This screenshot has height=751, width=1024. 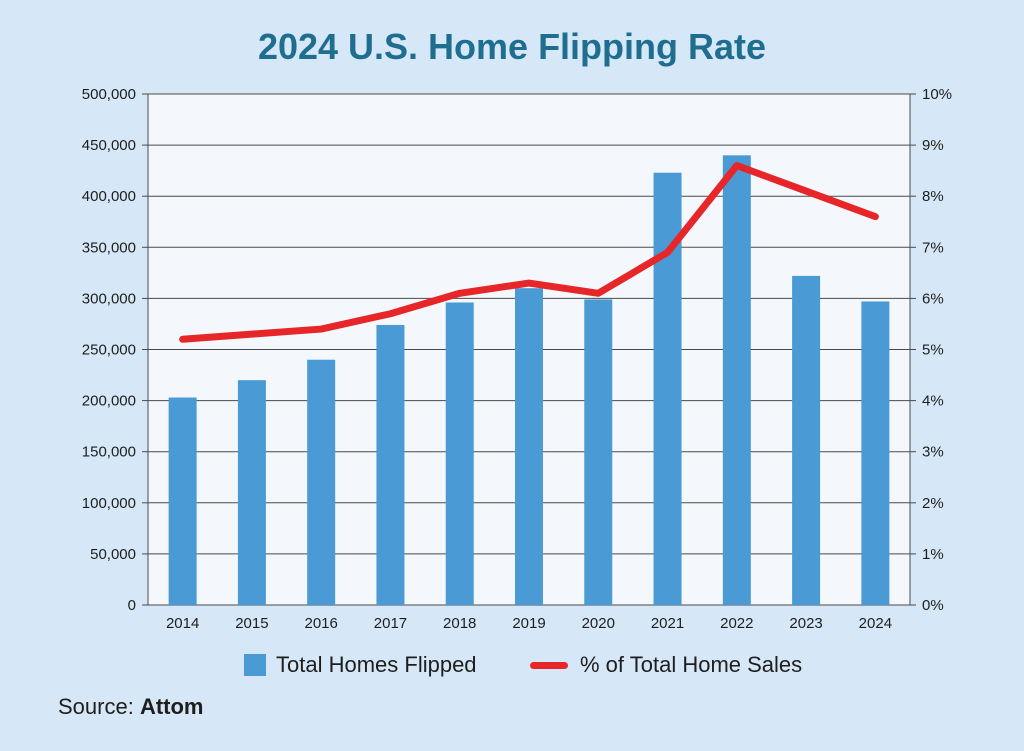 What do you see at coordinates (109, 247) in the screenshot?
I see `left-axis-tick-label: 350,000` at bounding box center [109, 247].